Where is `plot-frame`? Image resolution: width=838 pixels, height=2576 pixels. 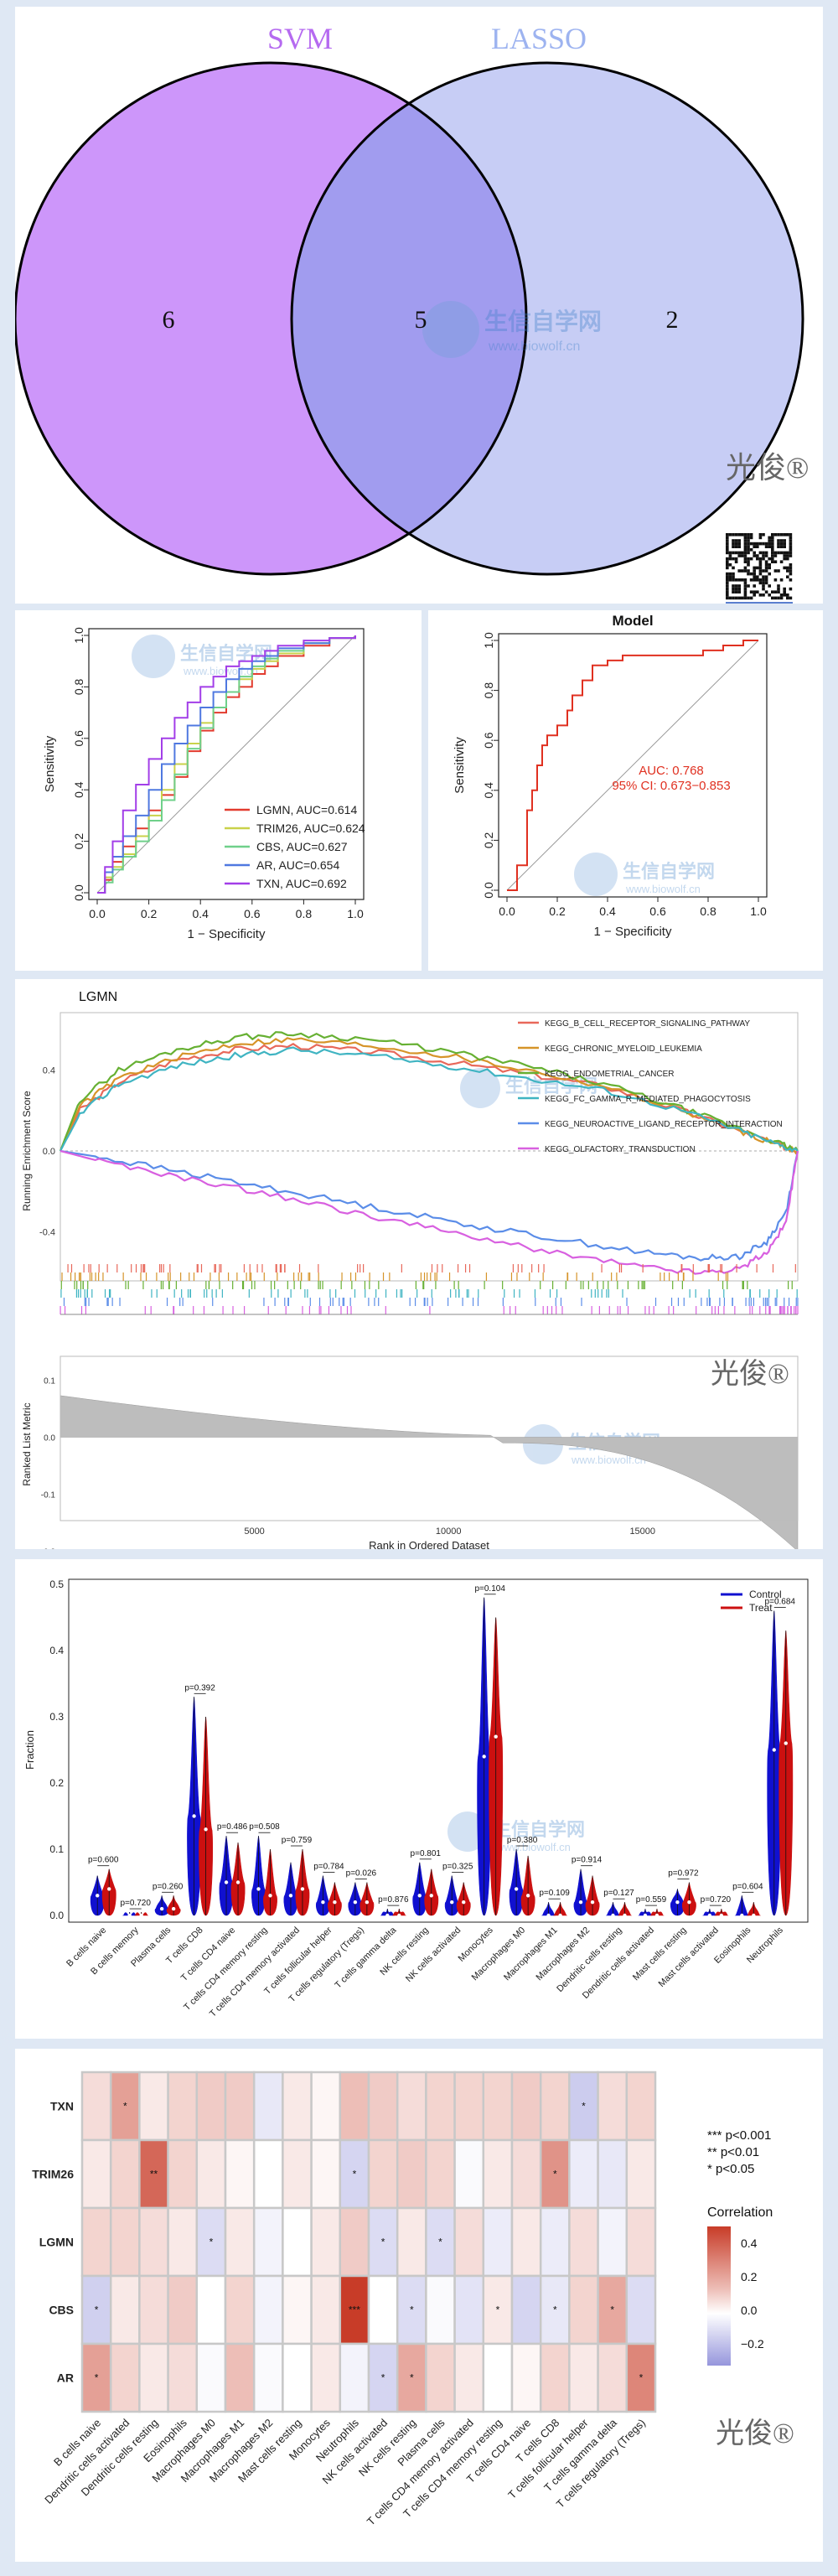
plot-frame is located at coordinates (633, 765).